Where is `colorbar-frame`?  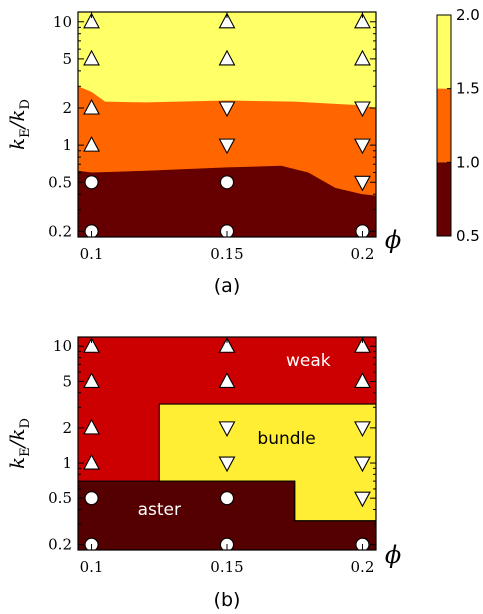
colorbar-frame is located at coordinates (444, 125).